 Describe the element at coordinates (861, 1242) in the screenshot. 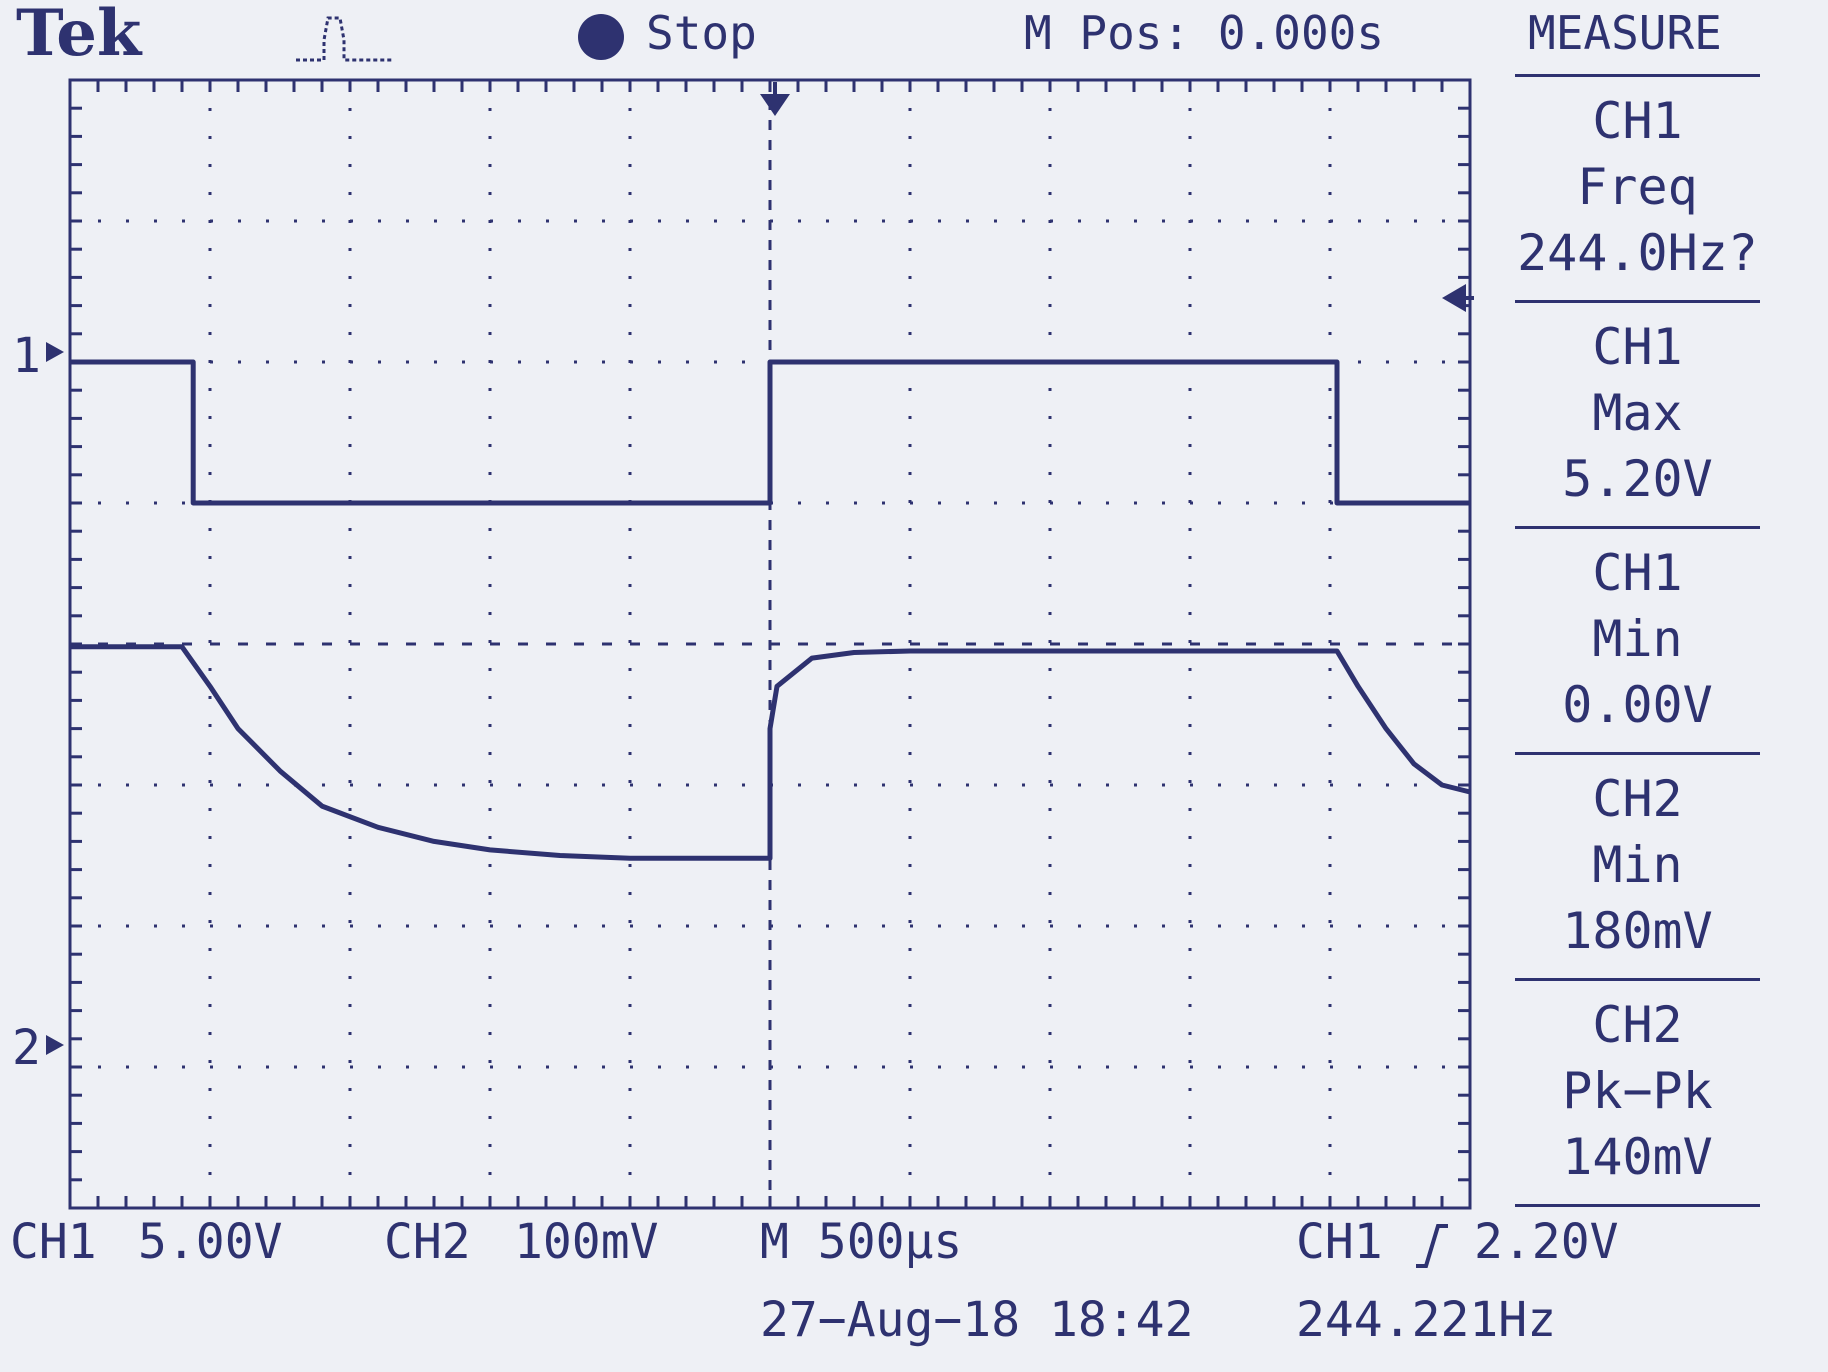

I see `timebase: M 500µs` at that location.